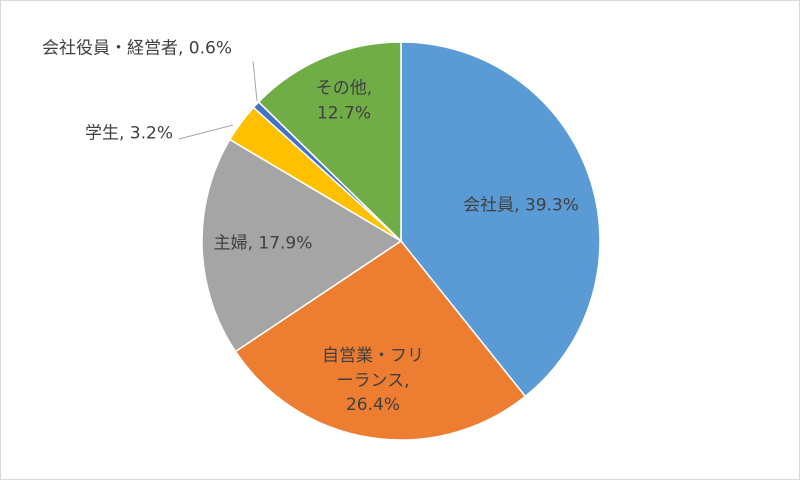  What do you see at coordinates (372, 405) in the screenshot?
I see `value-label: 26.4%` at bounding box center [372, 405].